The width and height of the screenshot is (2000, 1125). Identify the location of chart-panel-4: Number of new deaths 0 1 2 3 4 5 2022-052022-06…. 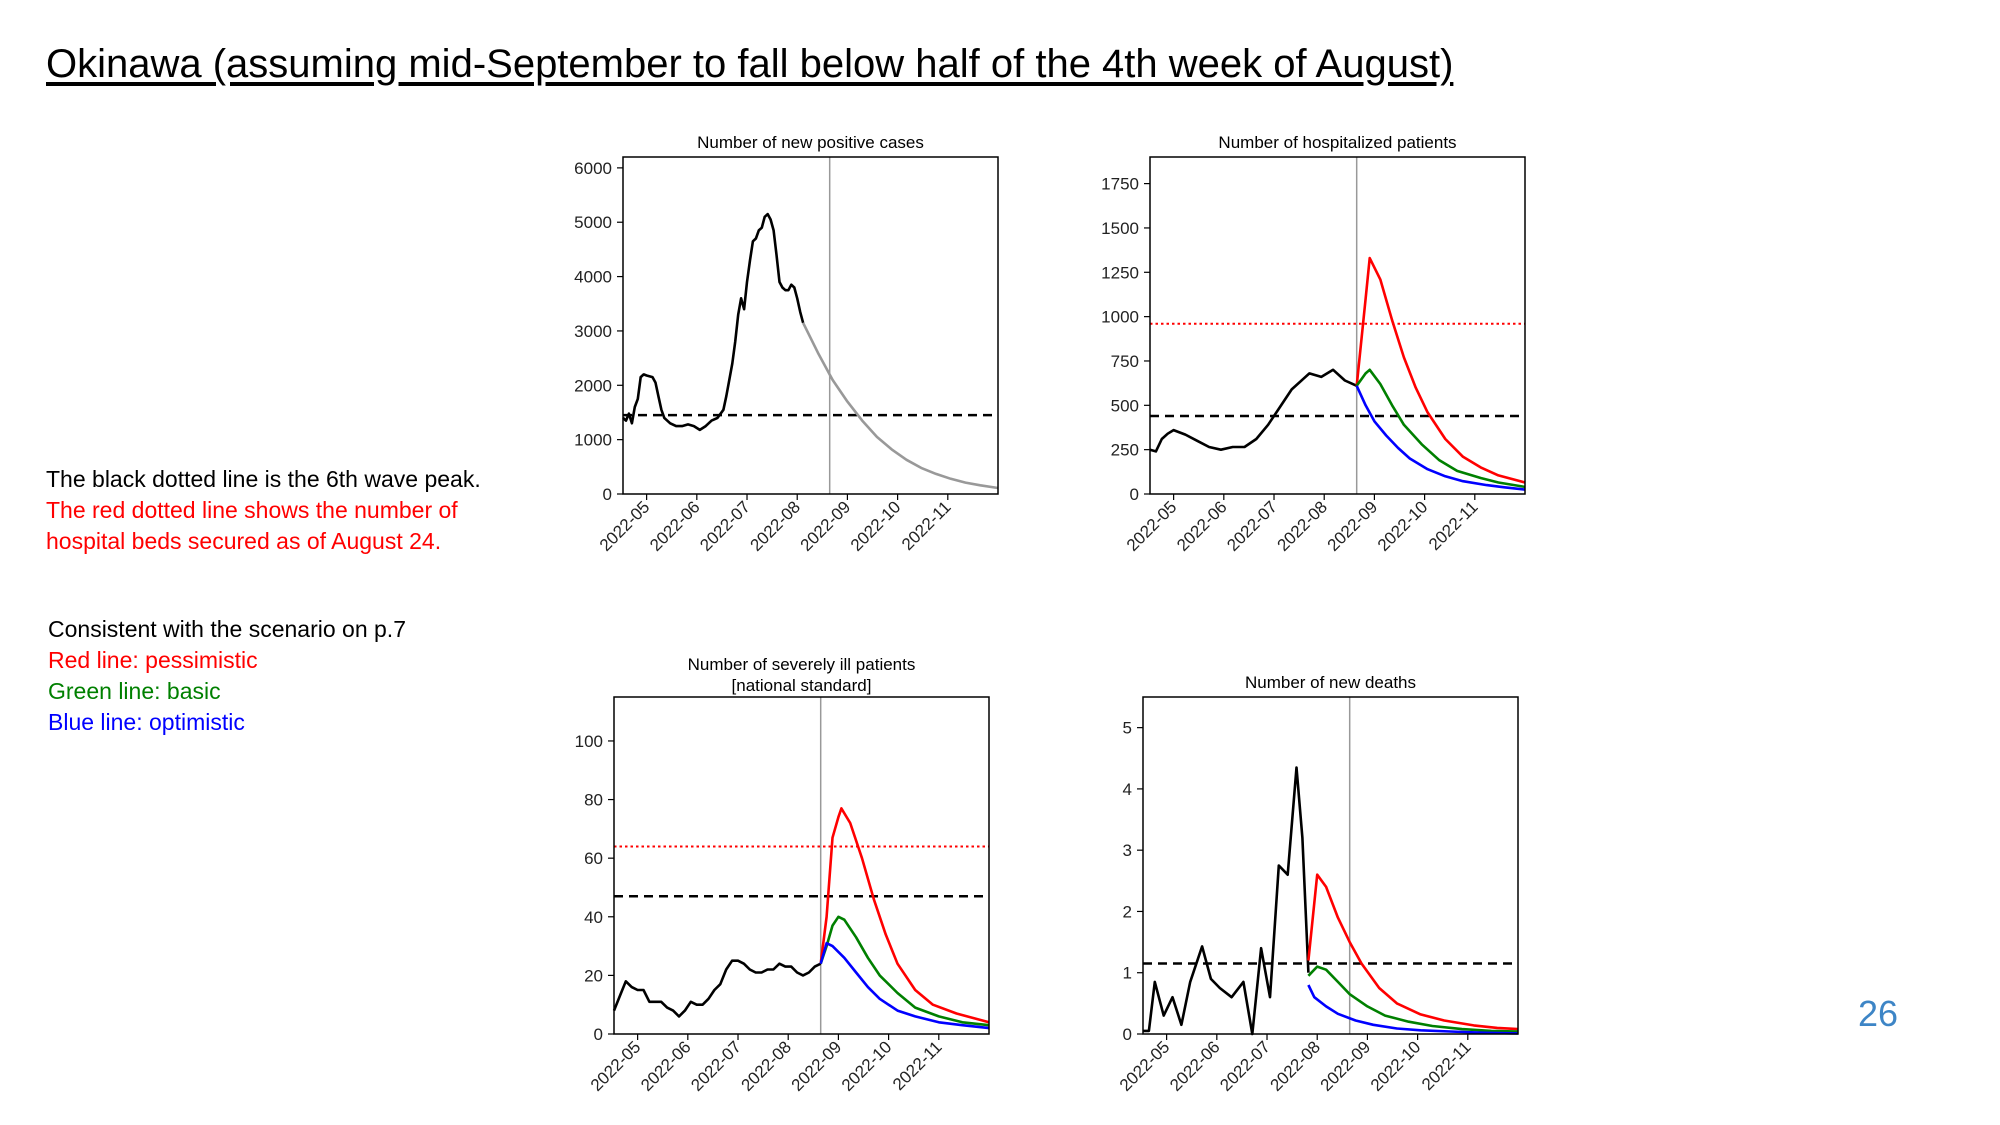
(1317, 884).